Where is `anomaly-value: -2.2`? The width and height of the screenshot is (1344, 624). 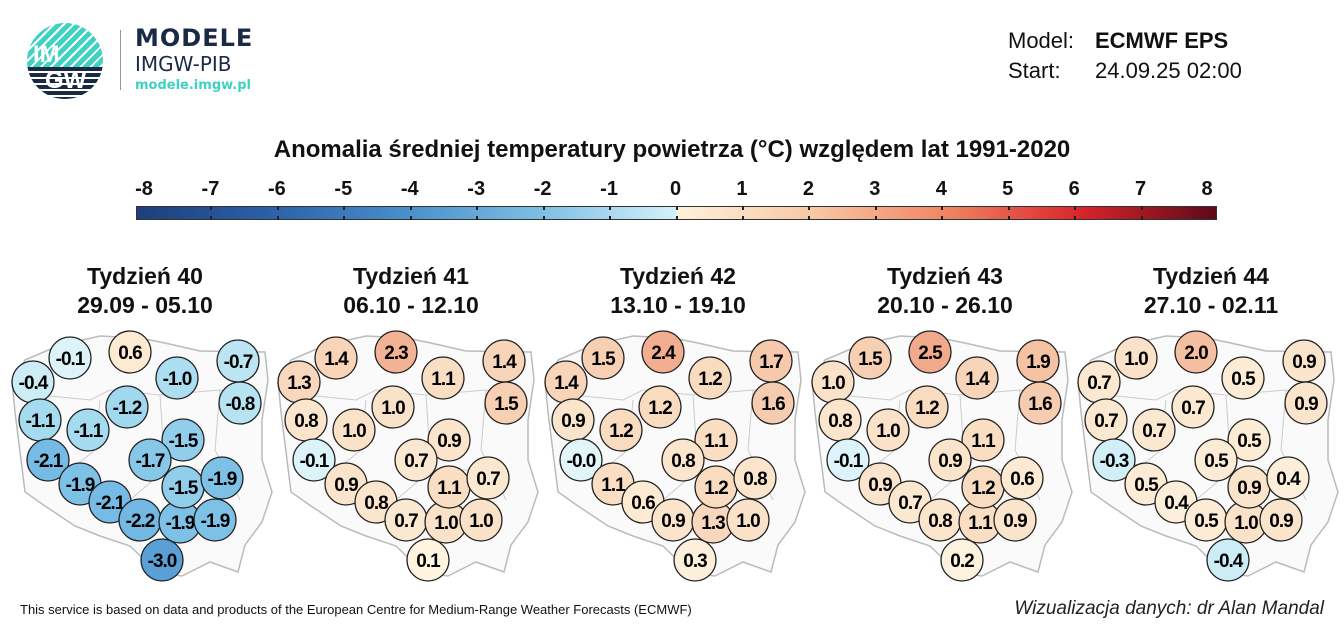 anomaly-value: -2.2 is located at coordinates (140, 521).